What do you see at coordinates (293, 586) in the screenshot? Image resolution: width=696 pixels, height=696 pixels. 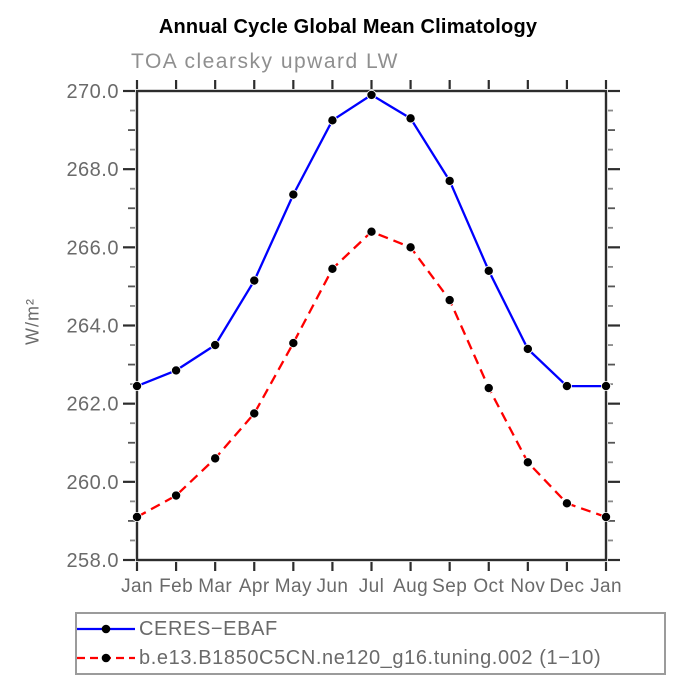 I see `x-tick-label: May` at bounding box center [293, 586].